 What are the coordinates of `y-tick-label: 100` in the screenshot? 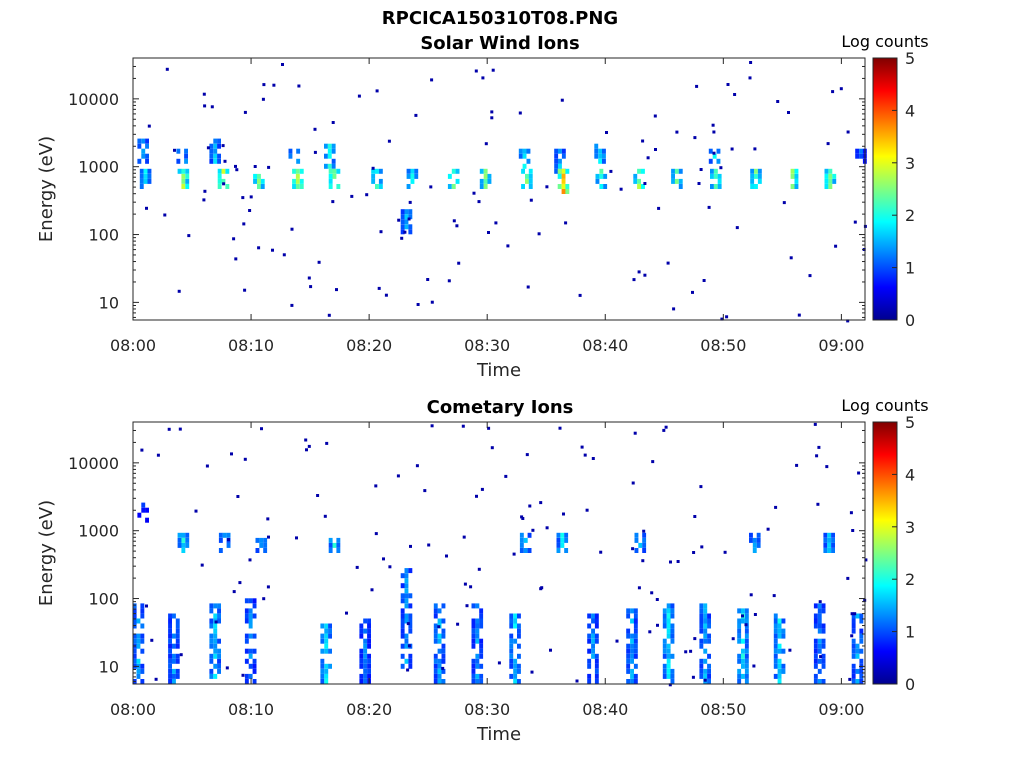 It's located at (103, 599).